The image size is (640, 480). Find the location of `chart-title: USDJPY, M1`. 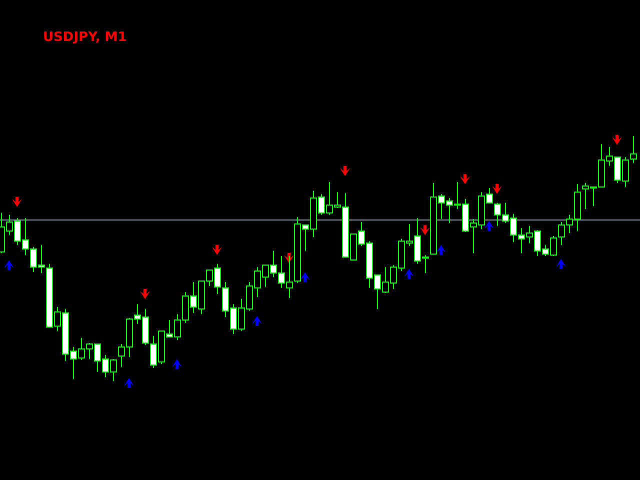

chart-title: USDJPY, M1 is located at coordinates (85, 37).